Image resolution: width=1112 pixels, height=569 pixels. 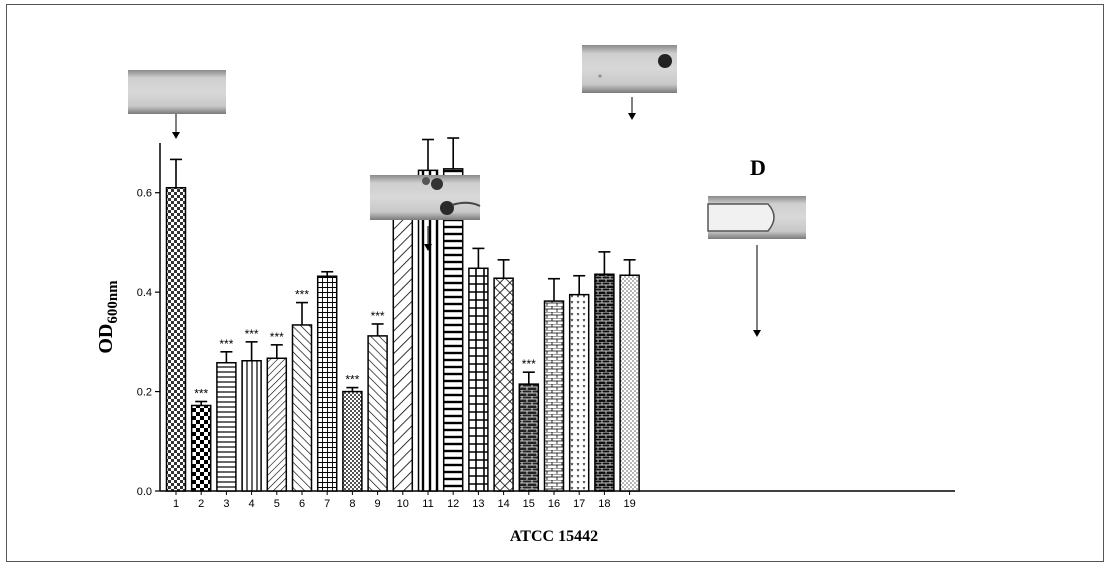 I want to click on x-tick-label: 4, so click(x=252, y=504).